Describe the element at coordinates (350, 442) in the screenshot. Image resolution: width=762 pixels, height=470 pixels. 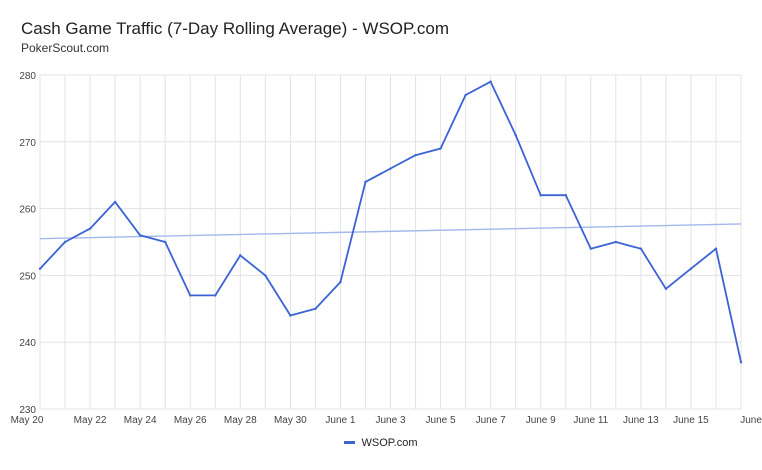
I see `legend-swatch` at that location.